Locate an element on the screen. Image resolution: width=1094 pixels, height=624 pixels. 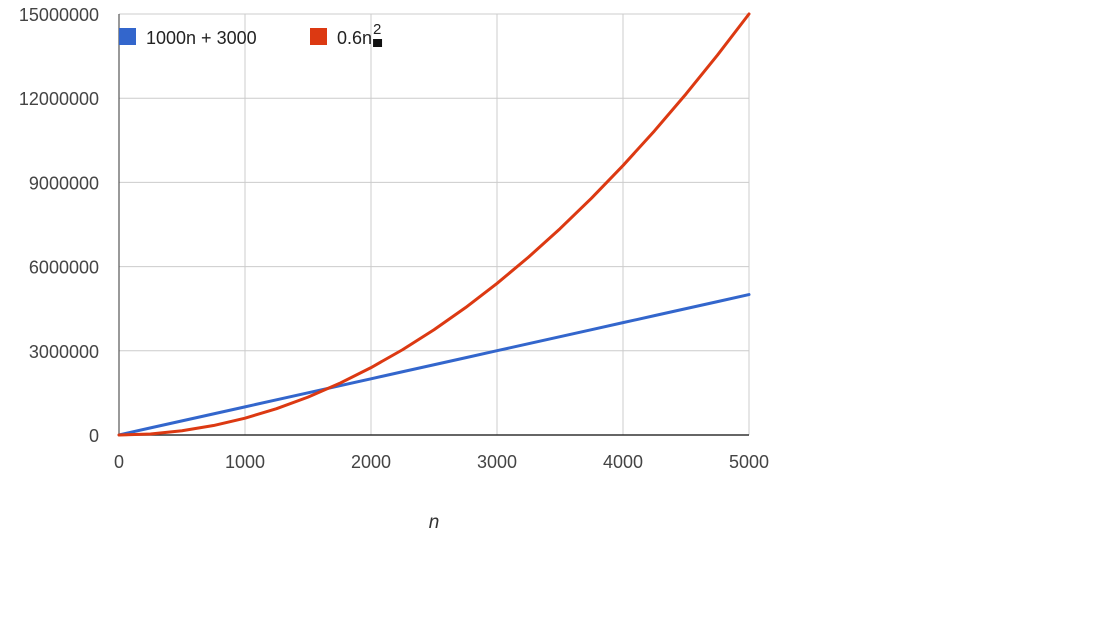
legend-item-1: 1000n + 3000 is located at coordinates (188, 38).